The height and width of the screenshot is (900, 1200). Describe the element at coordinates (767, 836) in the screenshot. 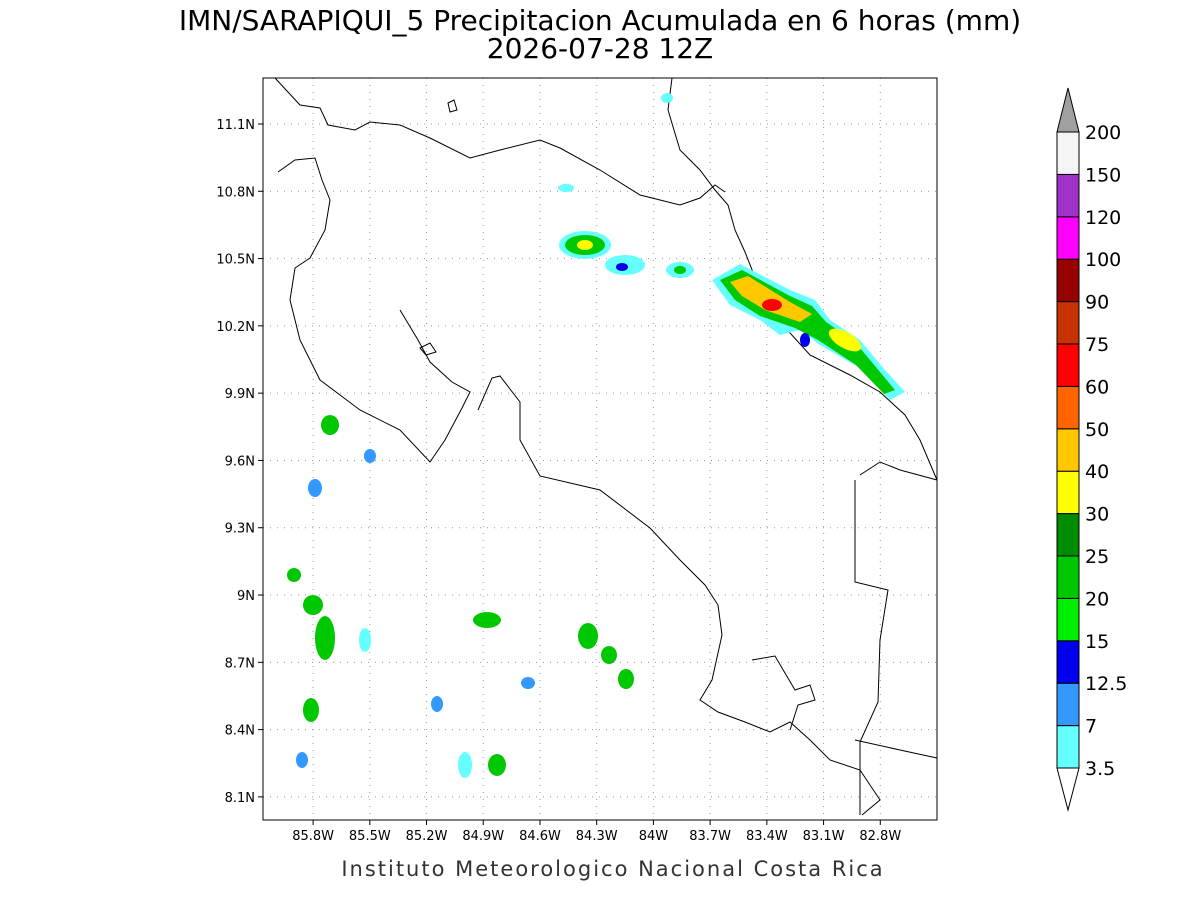

I see `x-tick-label: 83.4W` at that location.